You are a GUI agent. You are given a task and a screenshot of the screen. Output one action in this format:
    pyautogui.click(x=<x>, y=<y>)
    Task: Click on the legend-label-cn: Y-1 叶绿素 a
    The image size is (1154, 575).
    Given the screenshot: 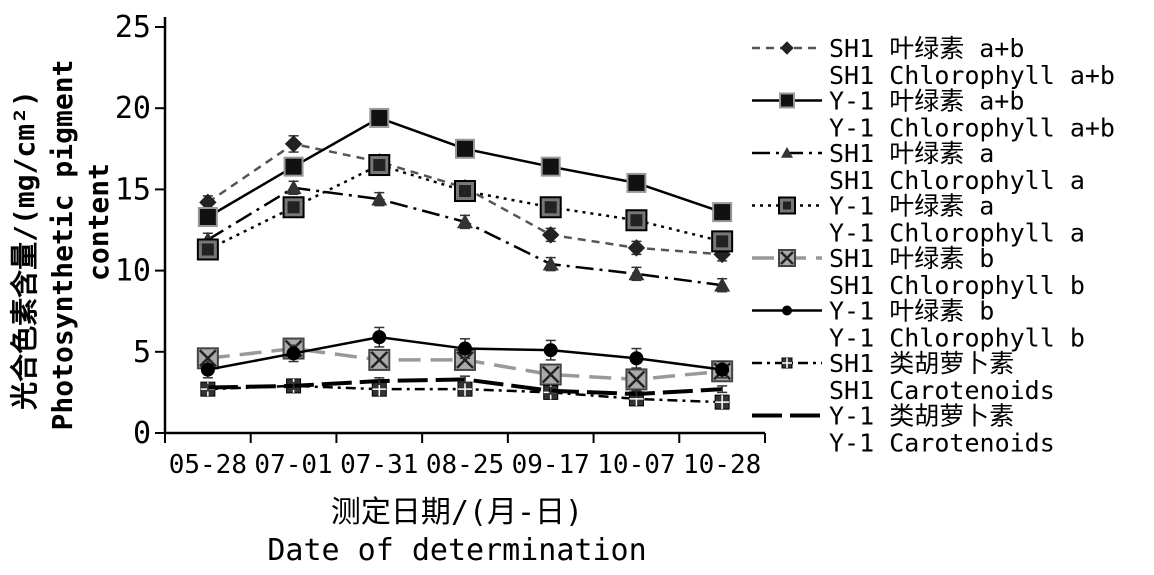 What is the action you would take?
    pyautogui.click(x=911, y=206)
    